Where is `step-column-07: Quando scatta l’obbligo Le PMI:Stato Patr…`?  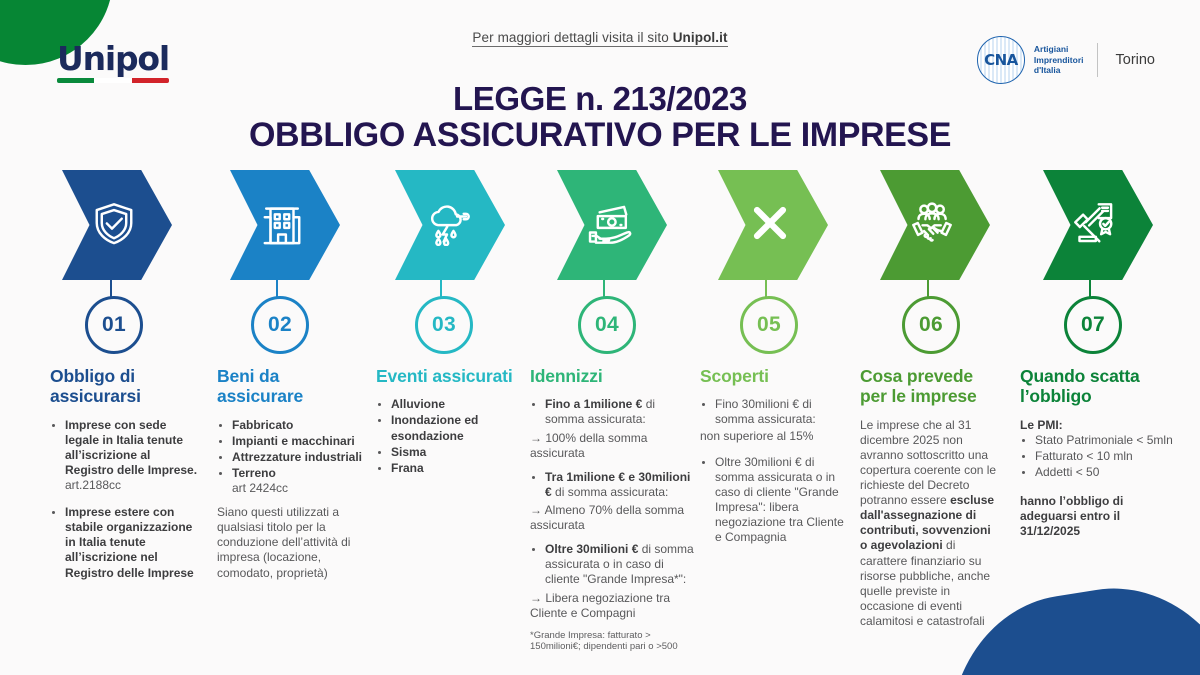
step-column-07: Quando scatta l’obbligo Le PMI:Stato Patr… is located at coordinates (1100, 452).